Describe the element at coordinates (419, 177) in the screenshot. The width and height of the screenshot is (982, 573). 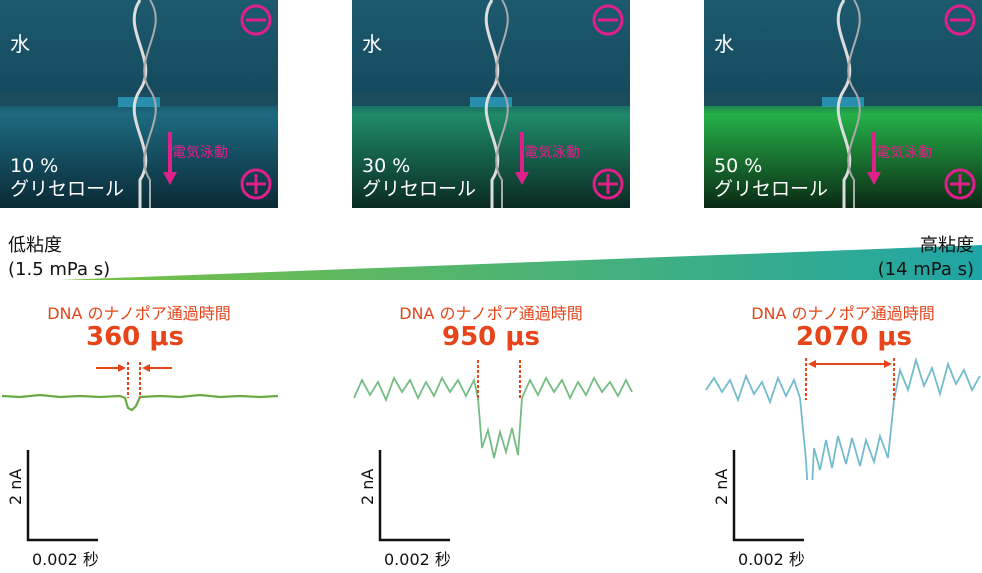
I see `glycerol-concentration: 30 % グリセロール` at that location.